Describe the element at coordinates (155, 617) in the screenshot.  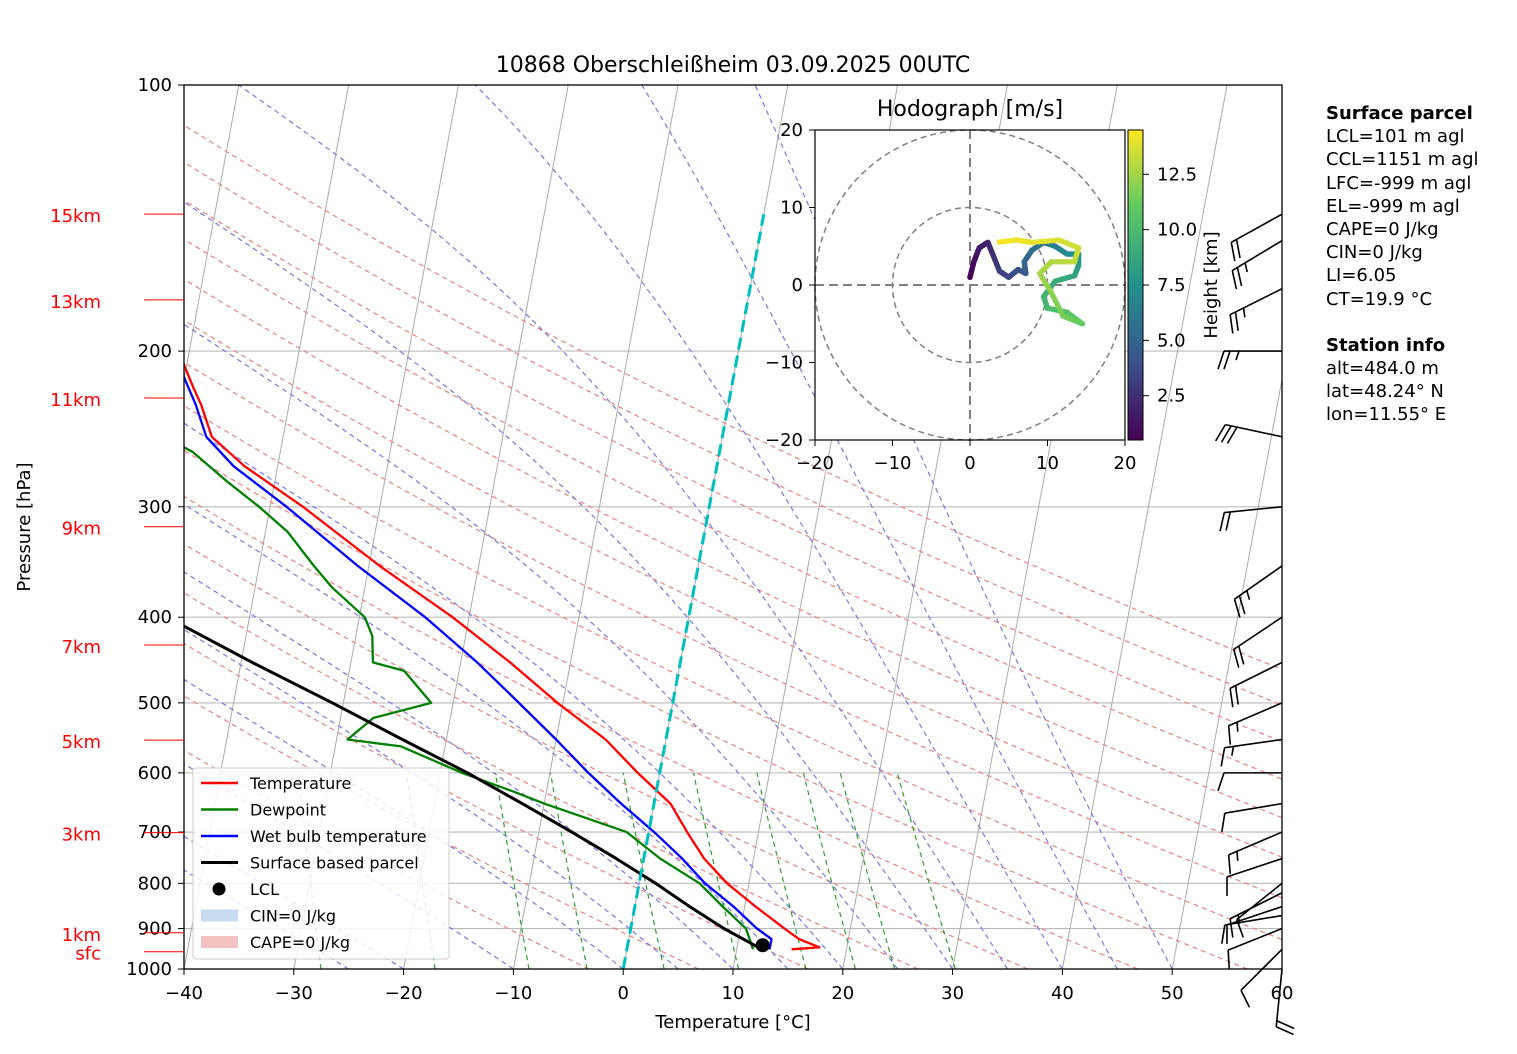
I see `p-tick-label: 400` at that location.